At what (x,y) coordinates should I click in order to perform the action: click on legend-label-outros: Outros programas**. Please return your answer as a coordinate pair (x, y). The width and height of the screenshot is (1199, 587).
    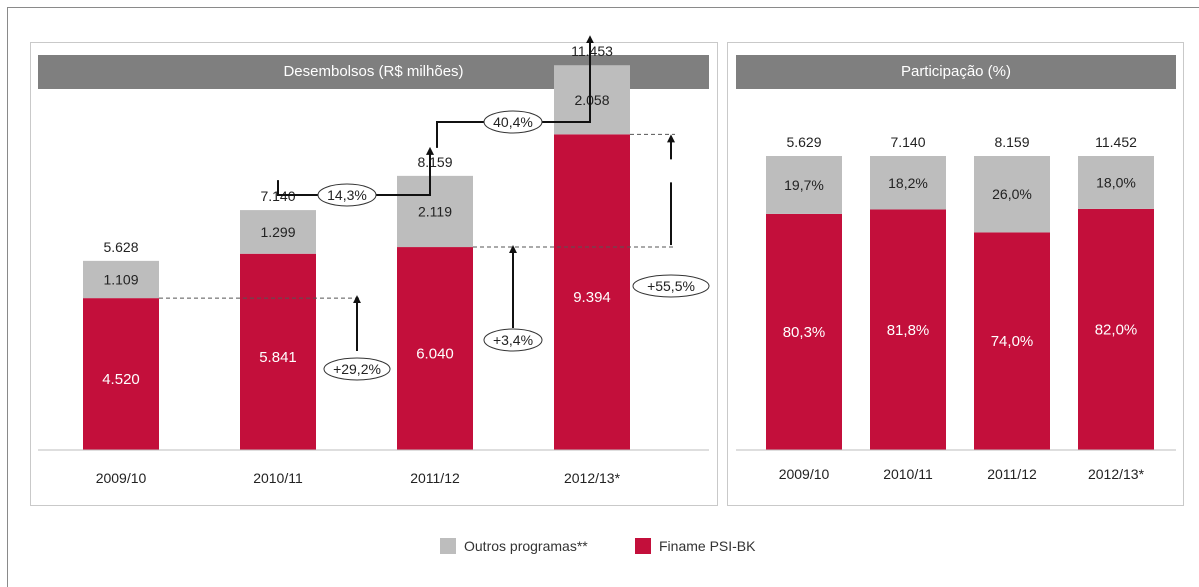
    Looking at the image, I should click on (526, 546).